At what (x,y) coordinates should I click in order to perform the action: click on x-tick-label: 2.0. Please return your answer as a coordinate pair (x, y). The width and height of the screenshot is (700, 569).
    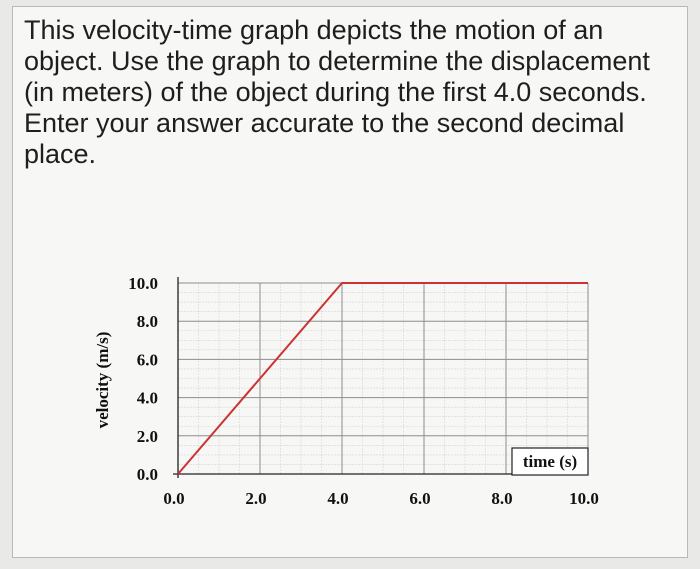
    Looking at the image, I should click on (255, 498).